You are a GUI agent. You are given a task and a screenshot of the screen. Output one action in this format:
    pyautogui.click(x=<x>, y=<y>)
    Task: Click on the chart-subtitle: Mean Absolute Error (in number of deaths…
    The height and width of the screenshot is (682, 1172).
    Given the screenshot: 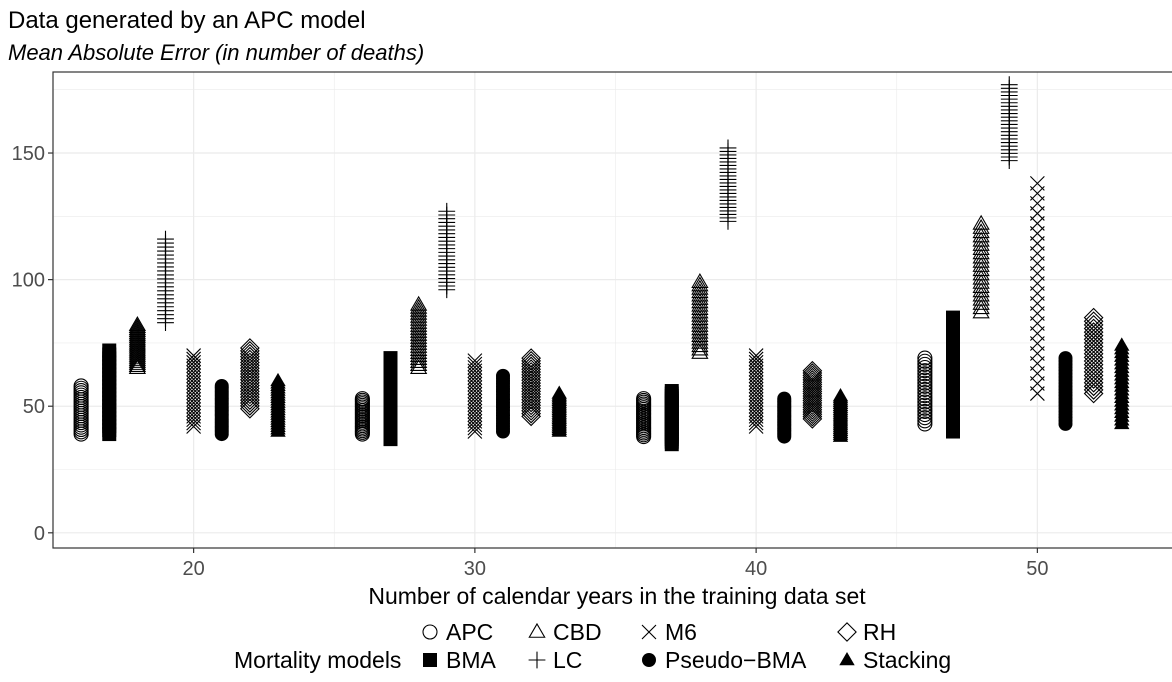 What is the action you would take?
    pyautogui.click(x=216, y=52)
    